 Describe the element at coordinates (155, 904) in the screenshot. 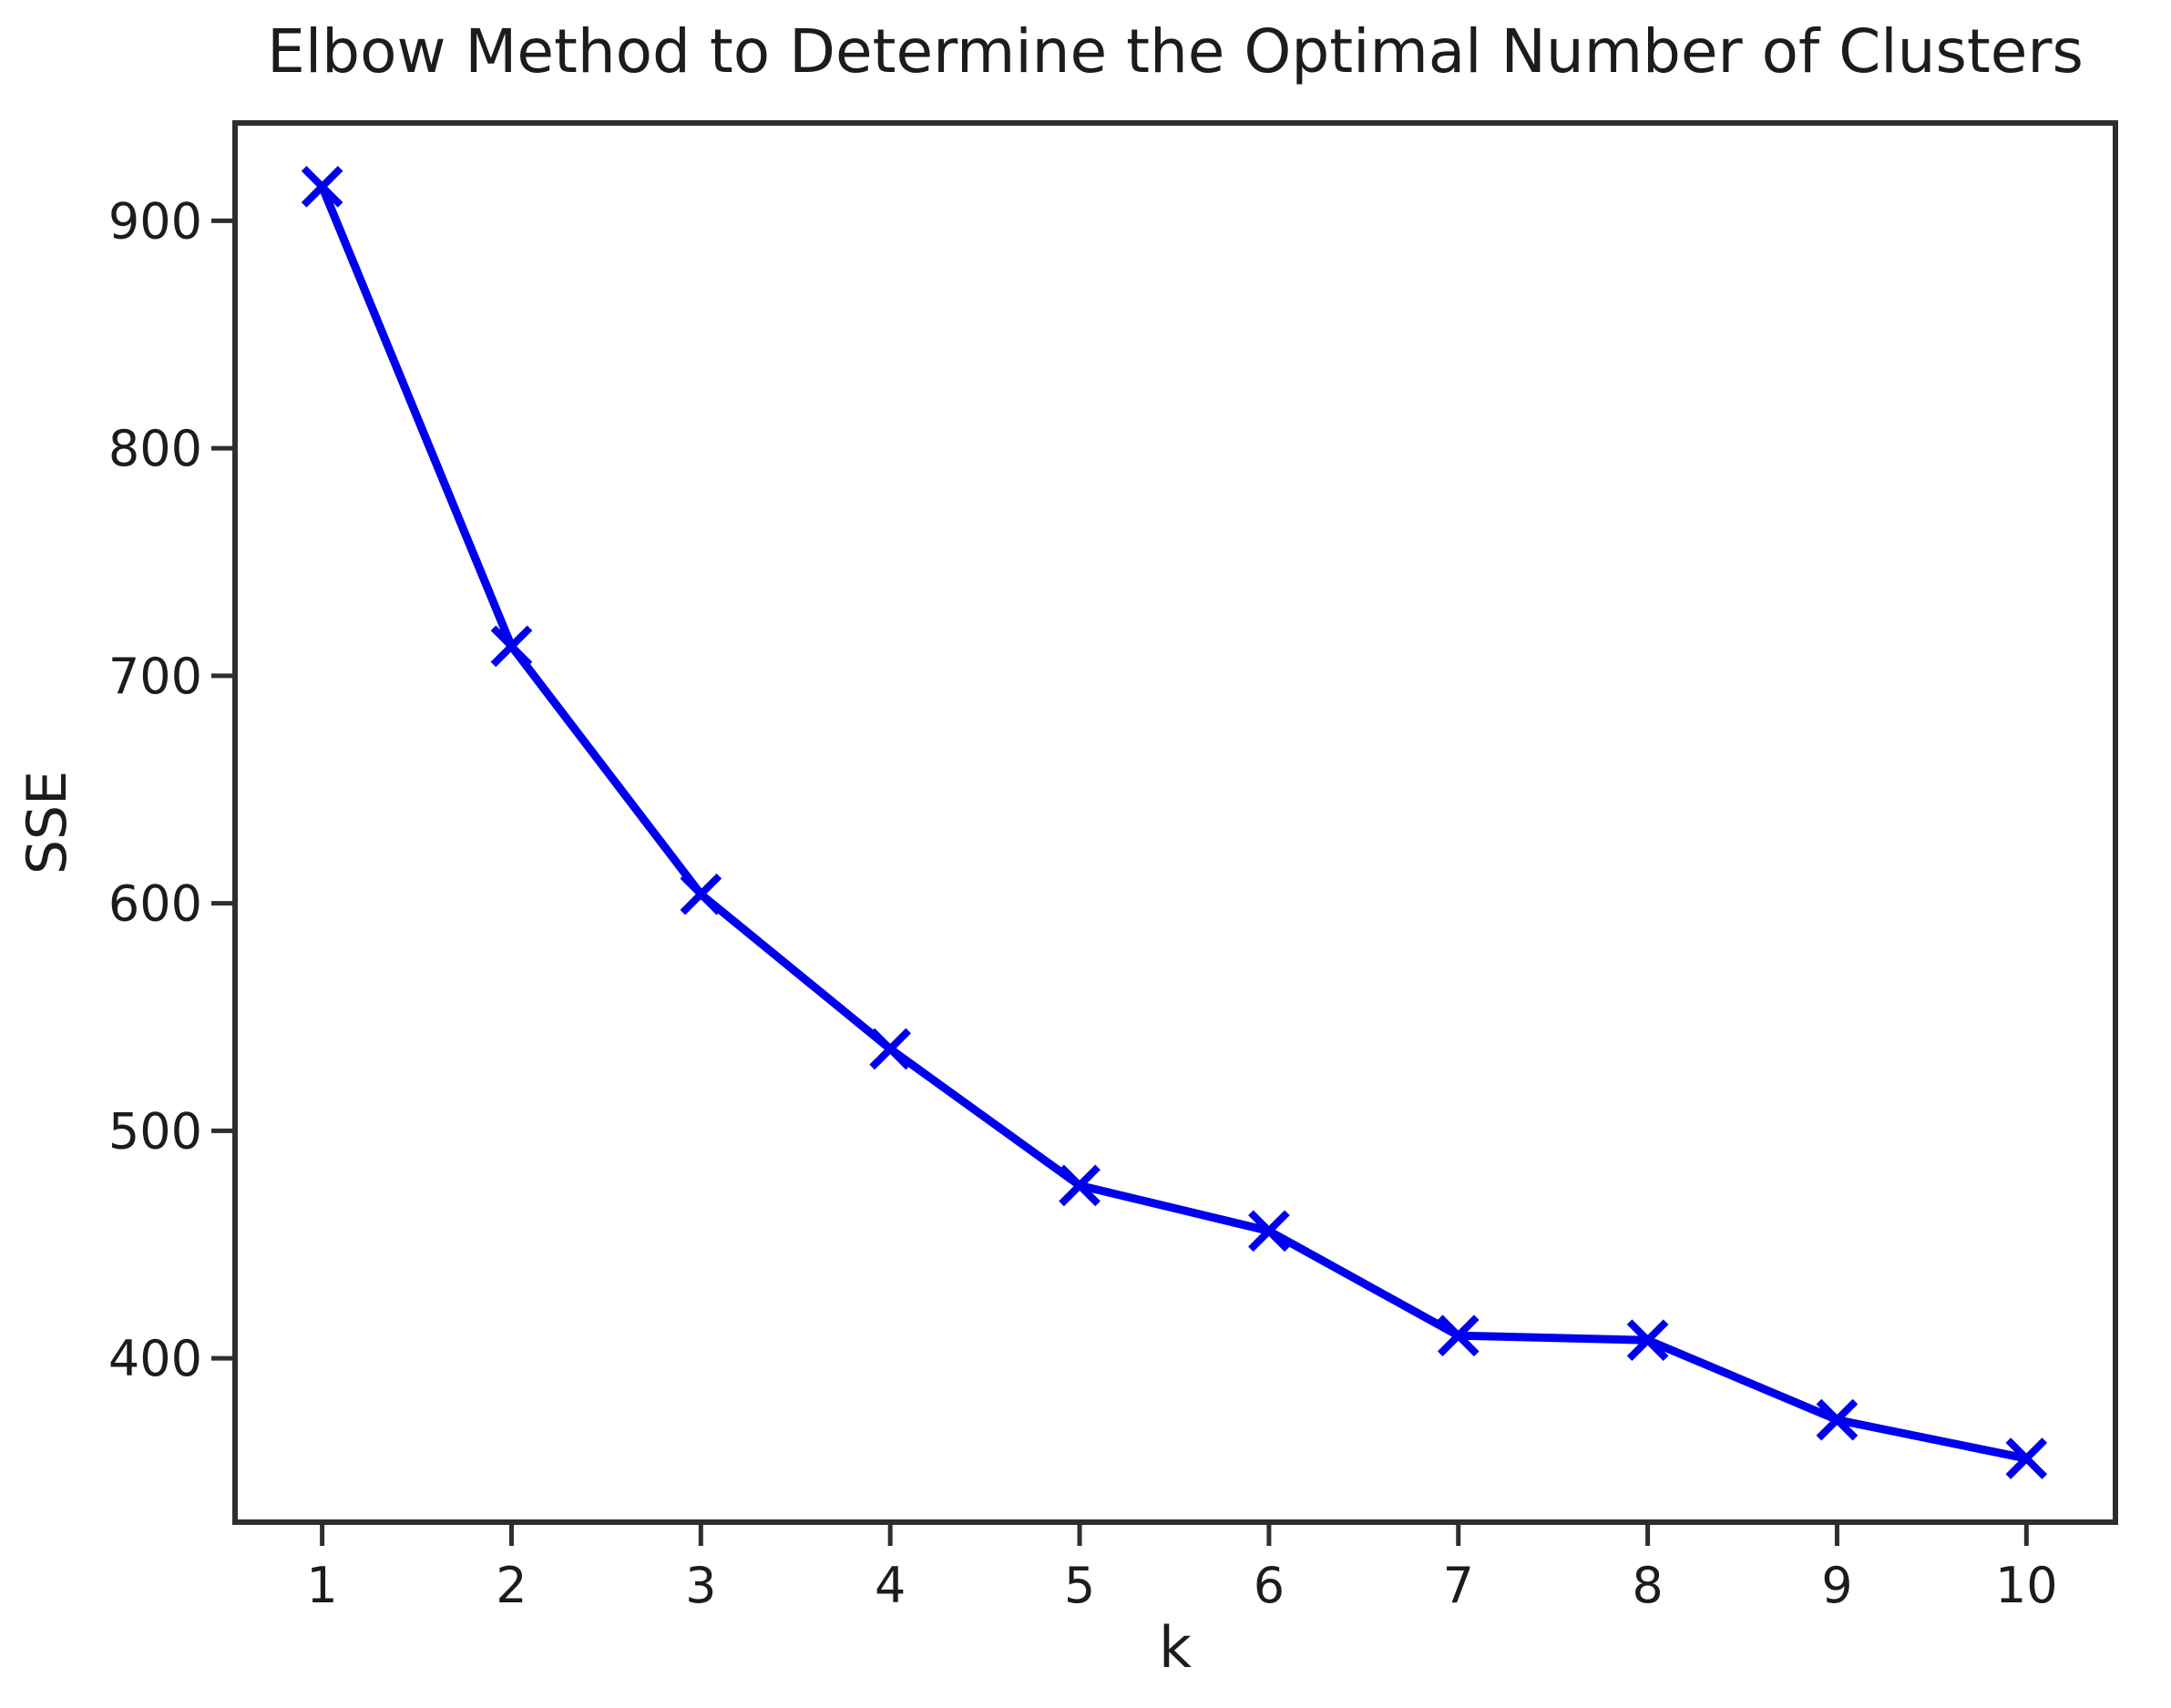

I see `y-tick-label: 600` at that location.